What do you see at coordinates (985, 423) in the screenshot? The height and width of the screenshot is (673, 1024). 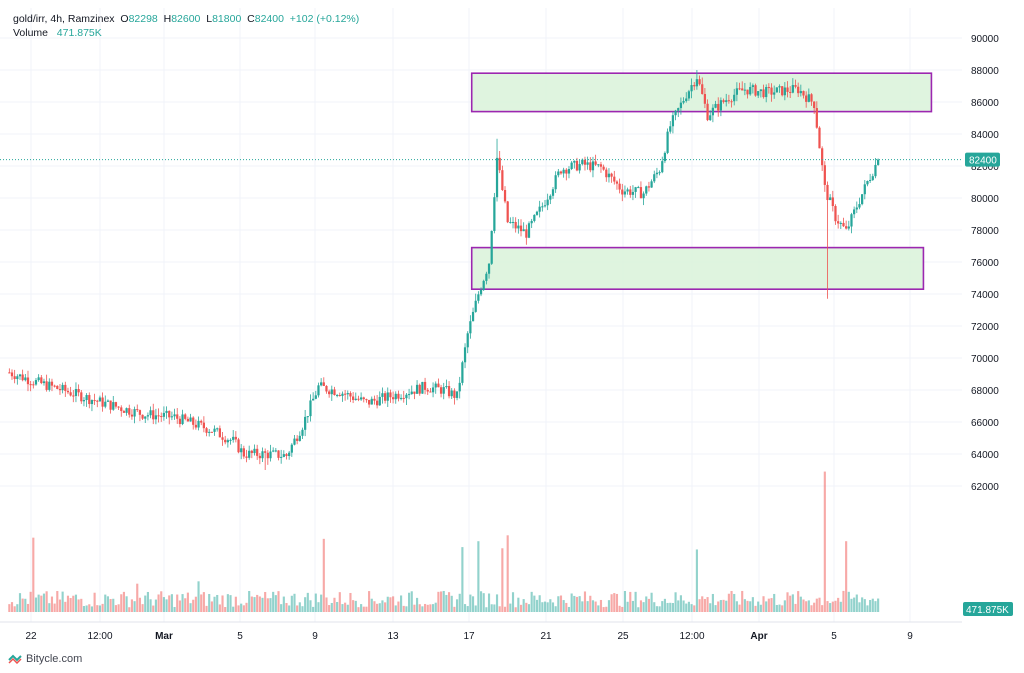 I see `price-tick-label: 66000` at bounding box center [985, 423].